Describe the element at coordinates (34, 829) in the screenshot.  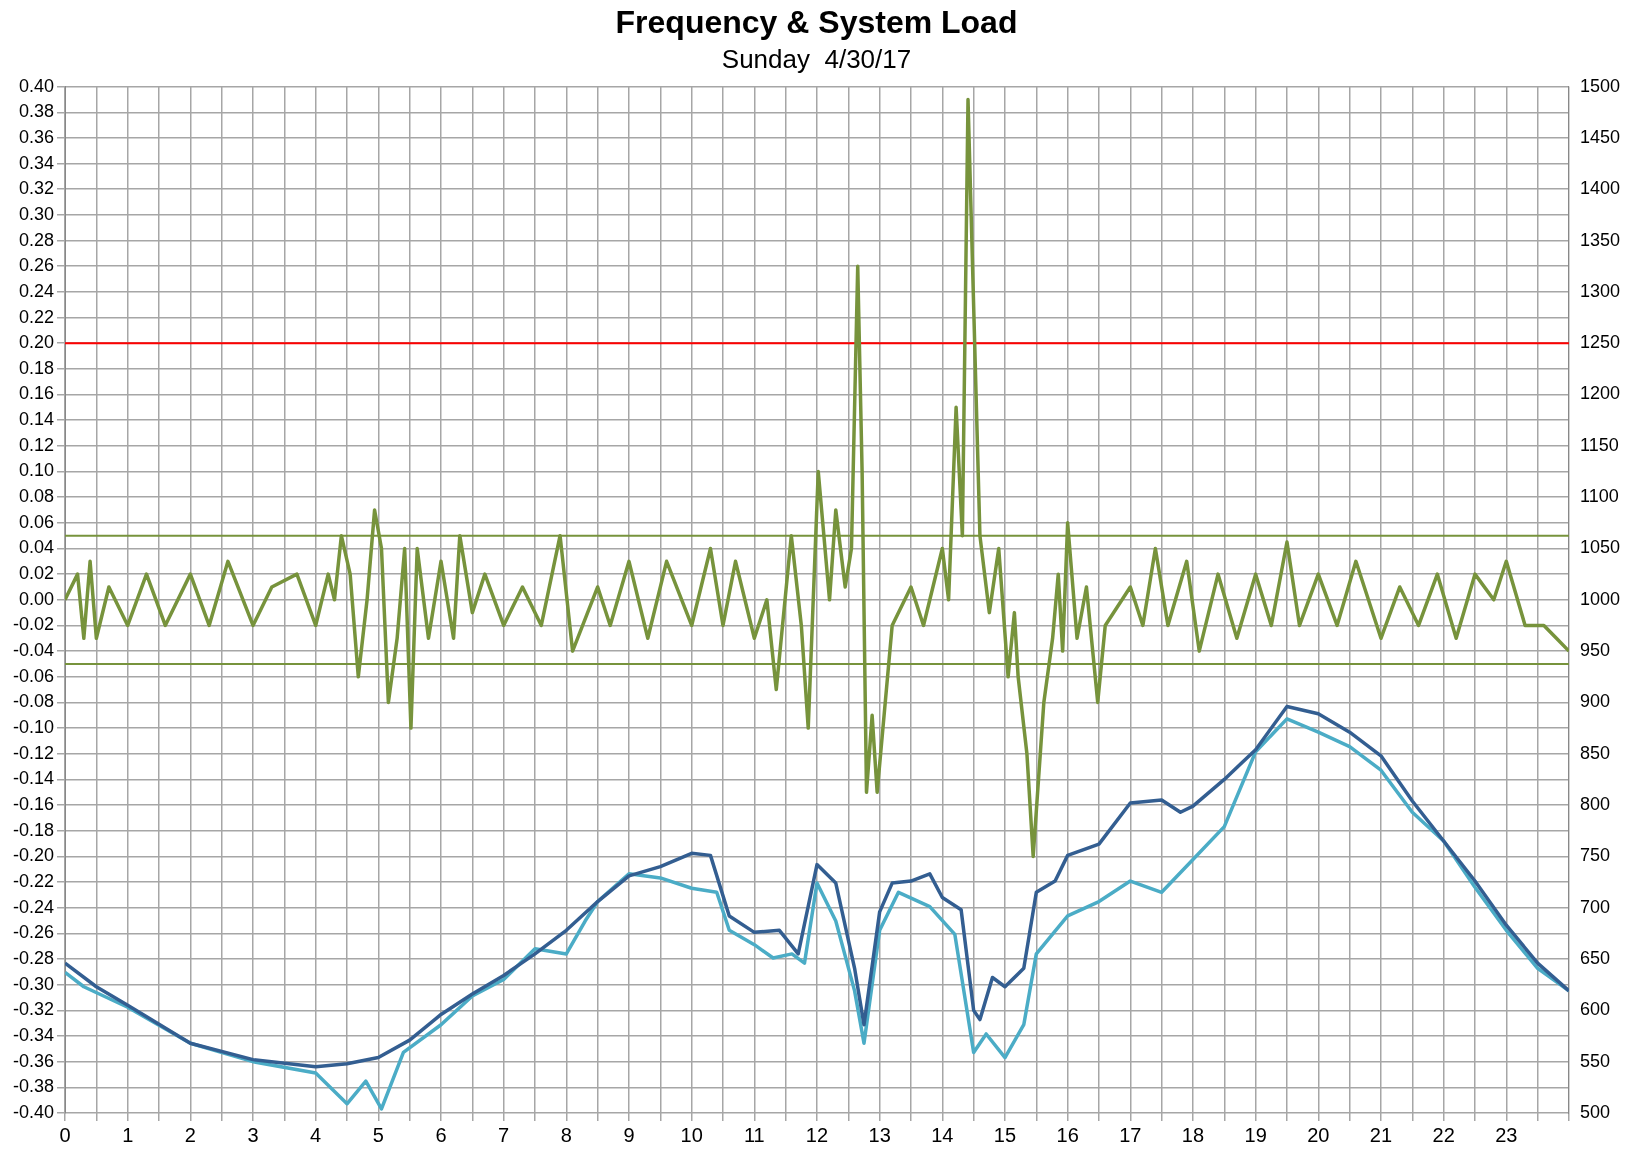
I see `y-tick-label: -0.18` at that location.